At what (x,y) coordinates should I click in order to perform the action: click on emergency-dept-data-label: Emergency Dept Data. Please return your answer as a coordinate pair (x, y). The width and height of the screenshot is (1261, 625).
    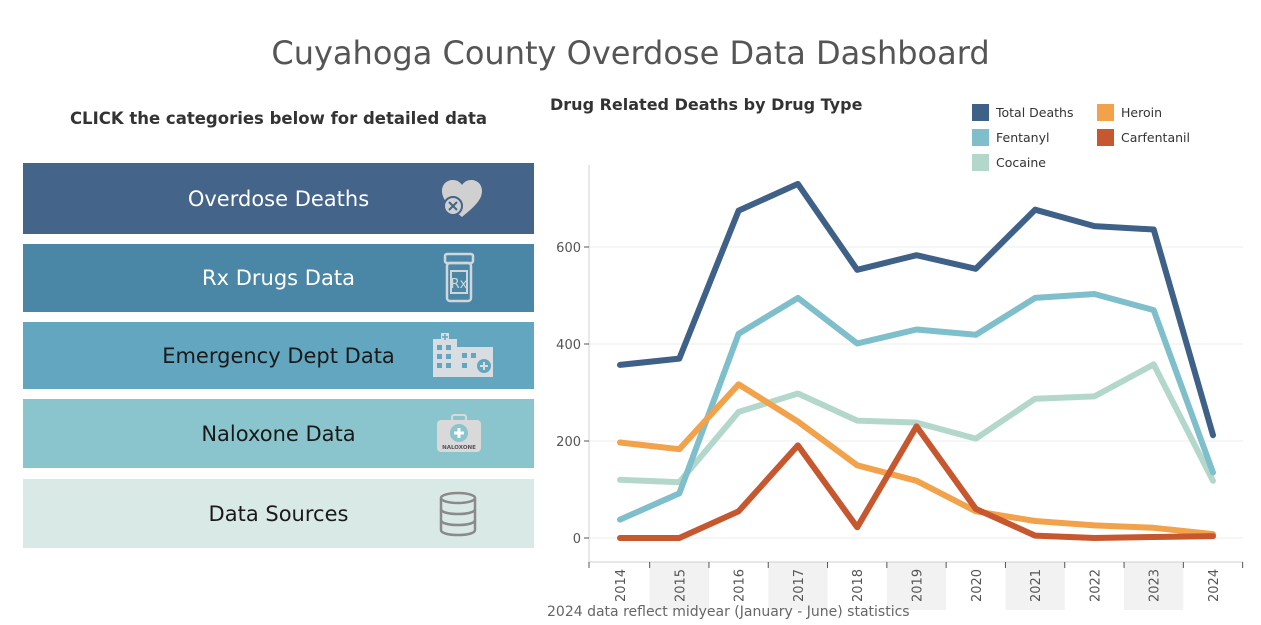
    Looking at the image, I should click on (278, 355).